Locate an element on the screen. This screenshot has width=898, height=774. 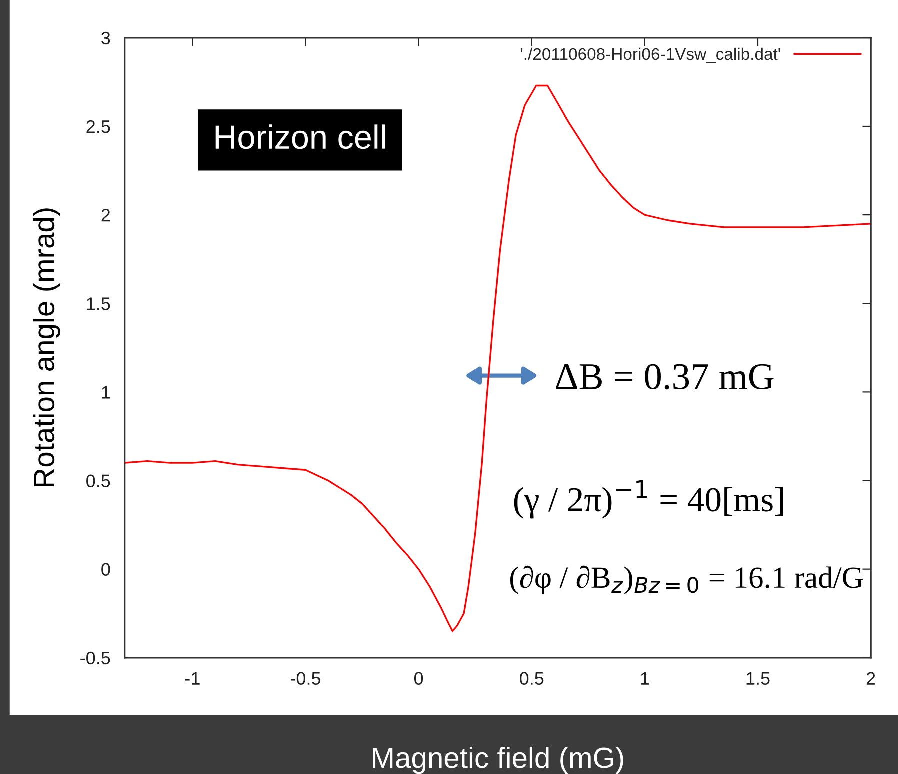
y-tick-label: 3 is located at coordinates (106, 38).